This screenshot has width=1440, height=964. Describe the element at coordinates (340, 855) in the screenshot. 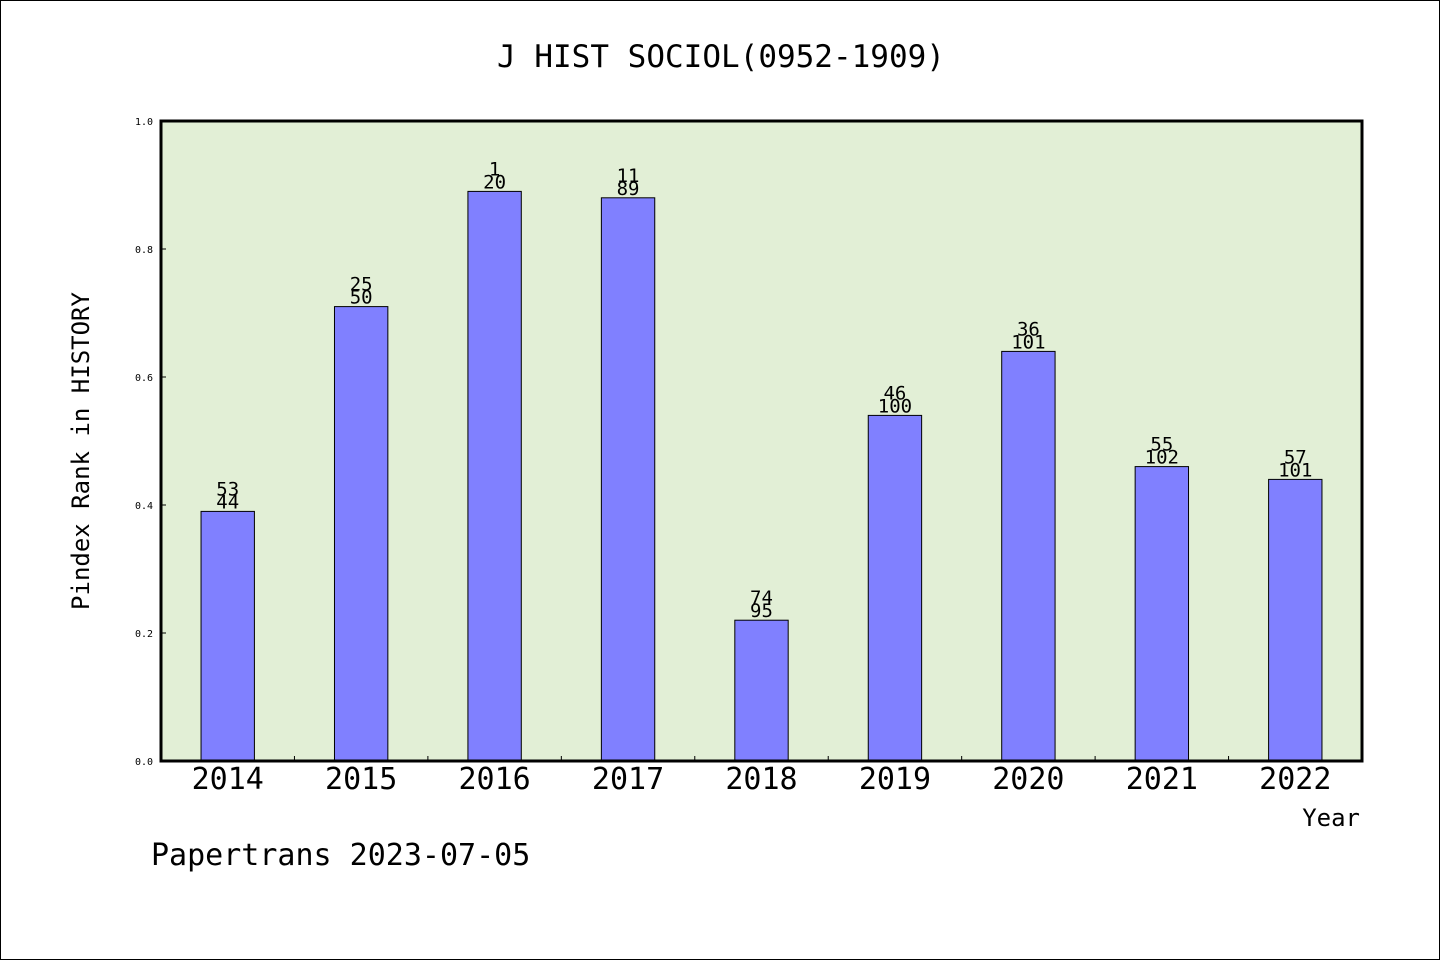

I see `footer-text: Papertrans 2023-07-05` at that location.